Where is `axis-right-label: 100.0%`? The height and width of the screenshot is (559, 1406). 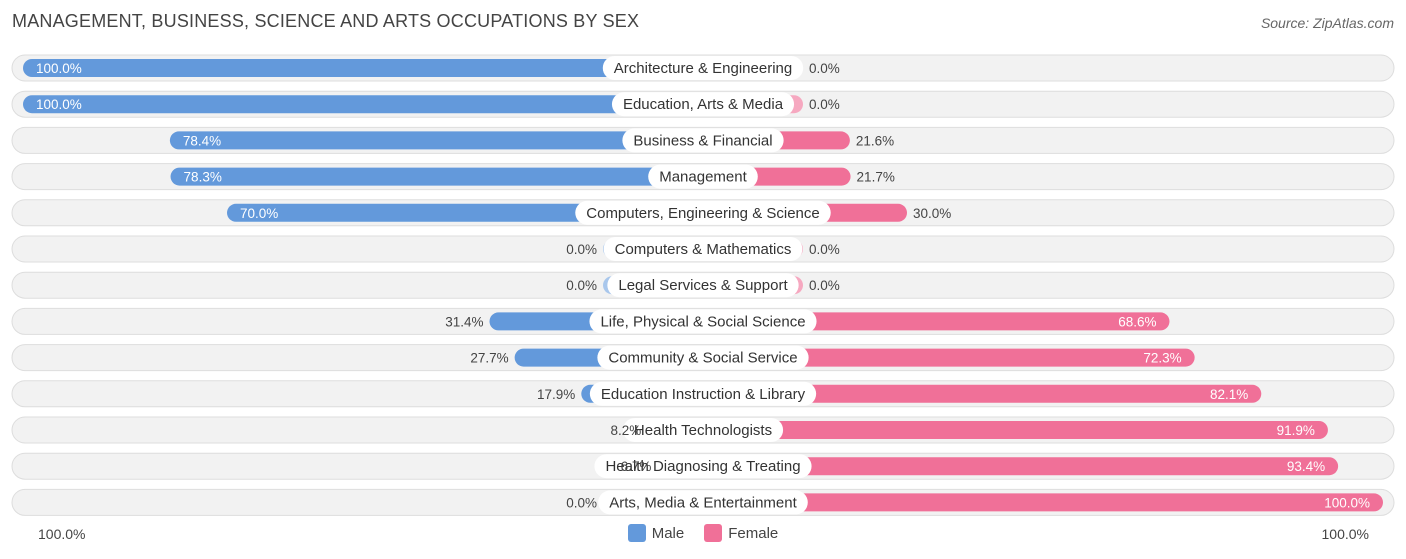
axis-right-label: 100.0% is located at coordinates (1345, 534).